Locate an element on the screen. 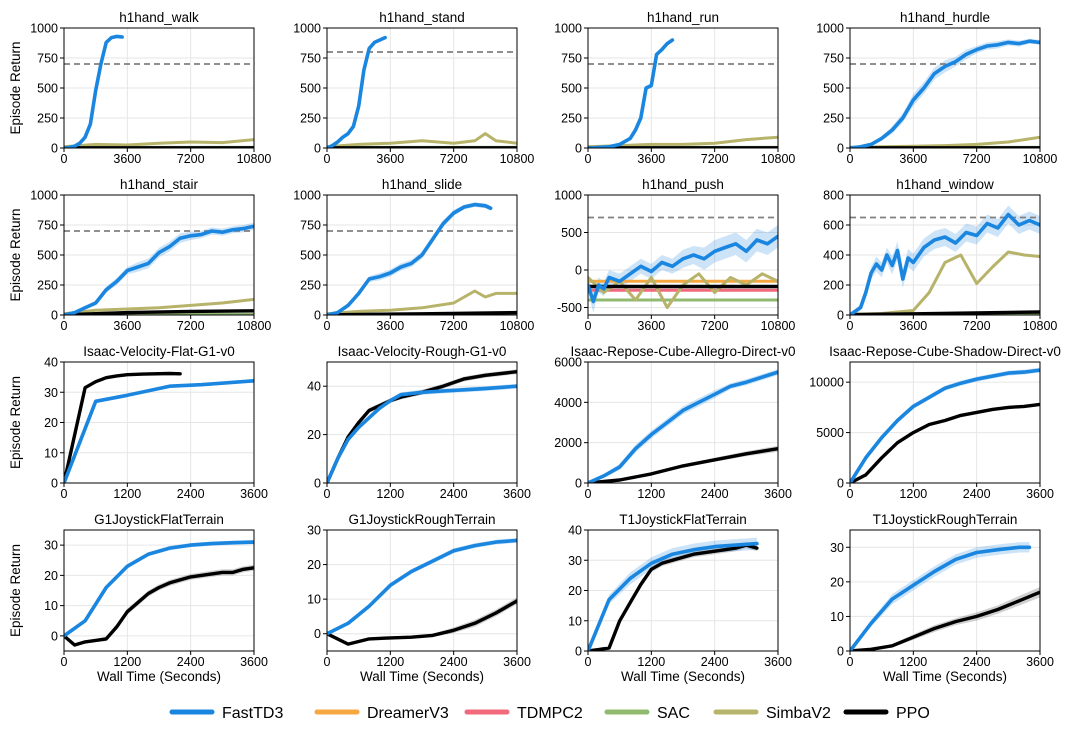 The width and height of the screenshot is (1069, 735). legend-label: PPO is located at coordinates (913, 713).